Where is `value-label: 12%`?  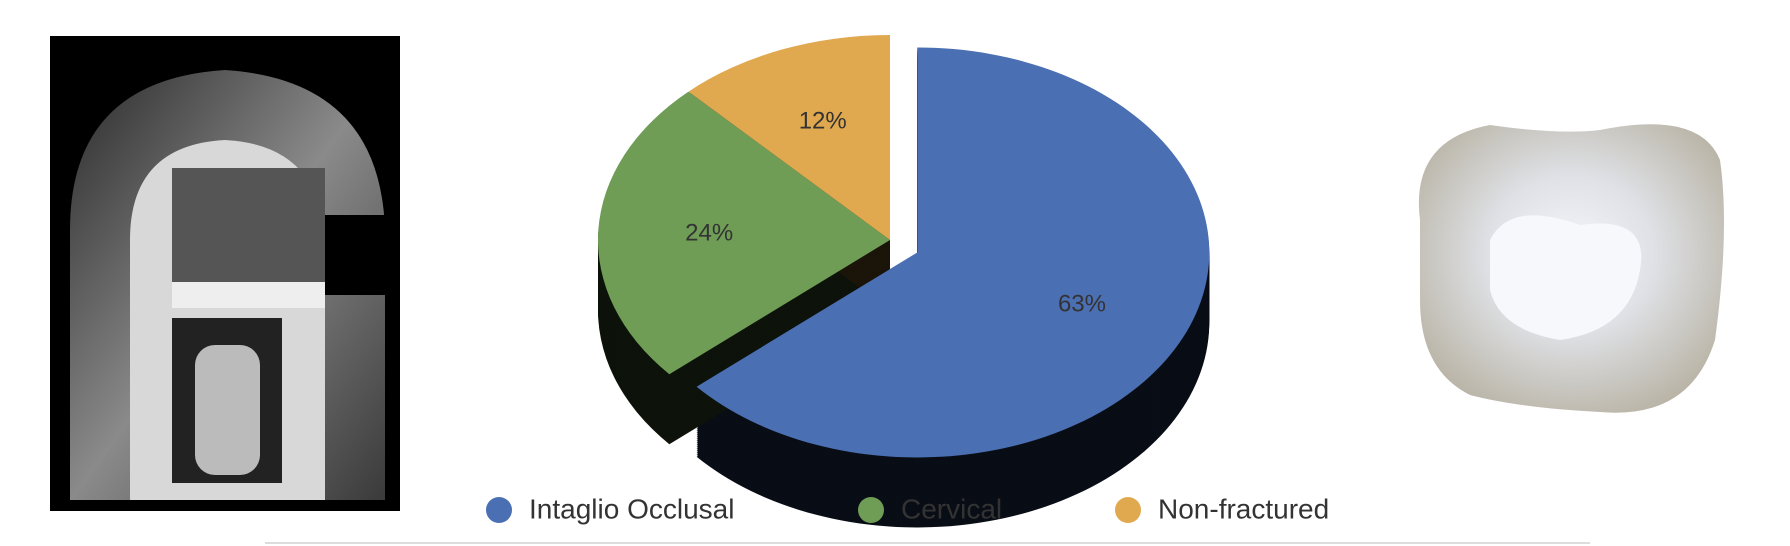 value-label: 12% is located at coordinates (823, 120).